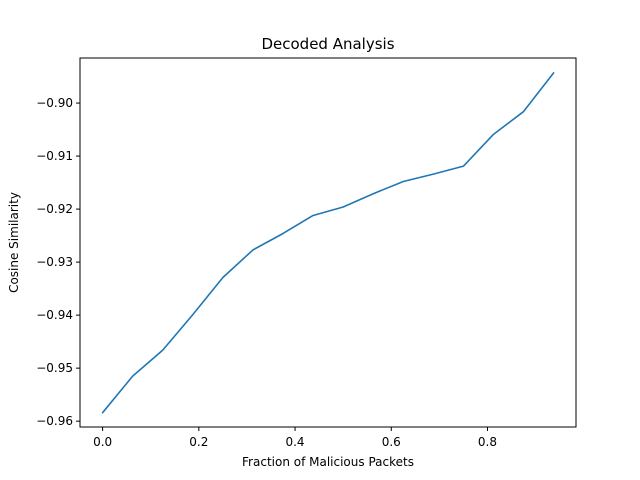  What do you see at coordinates (327, 44) in the screenshot?
I see `chart-title: Decoded Analysis` at bounding box center [327, 44].